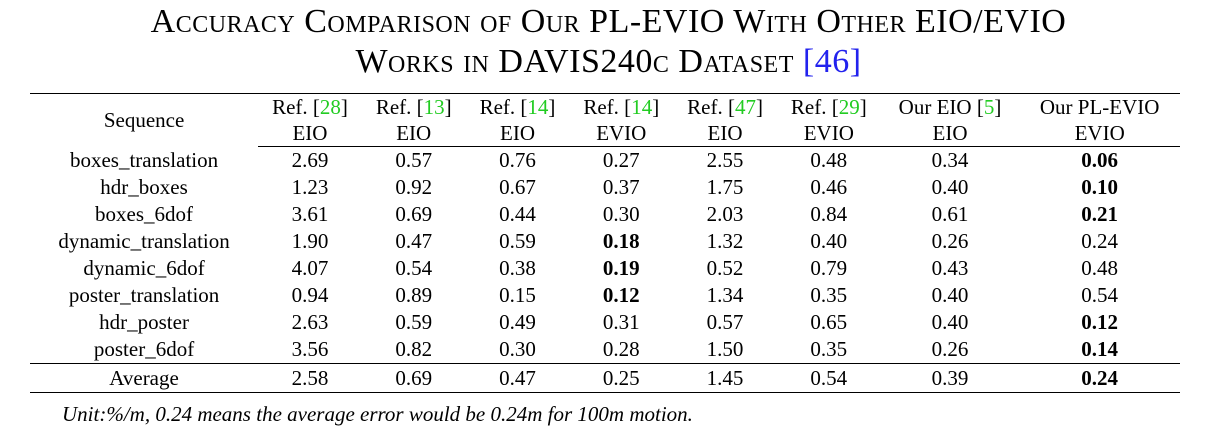  I want to click on sequence-column-header: Sequence, so click(144, 120).